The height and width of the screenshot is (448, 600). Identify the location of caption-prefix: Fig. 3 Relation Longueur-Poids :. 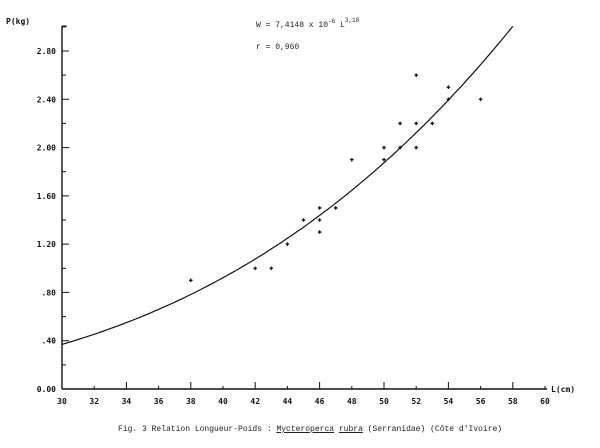
(197, 429).